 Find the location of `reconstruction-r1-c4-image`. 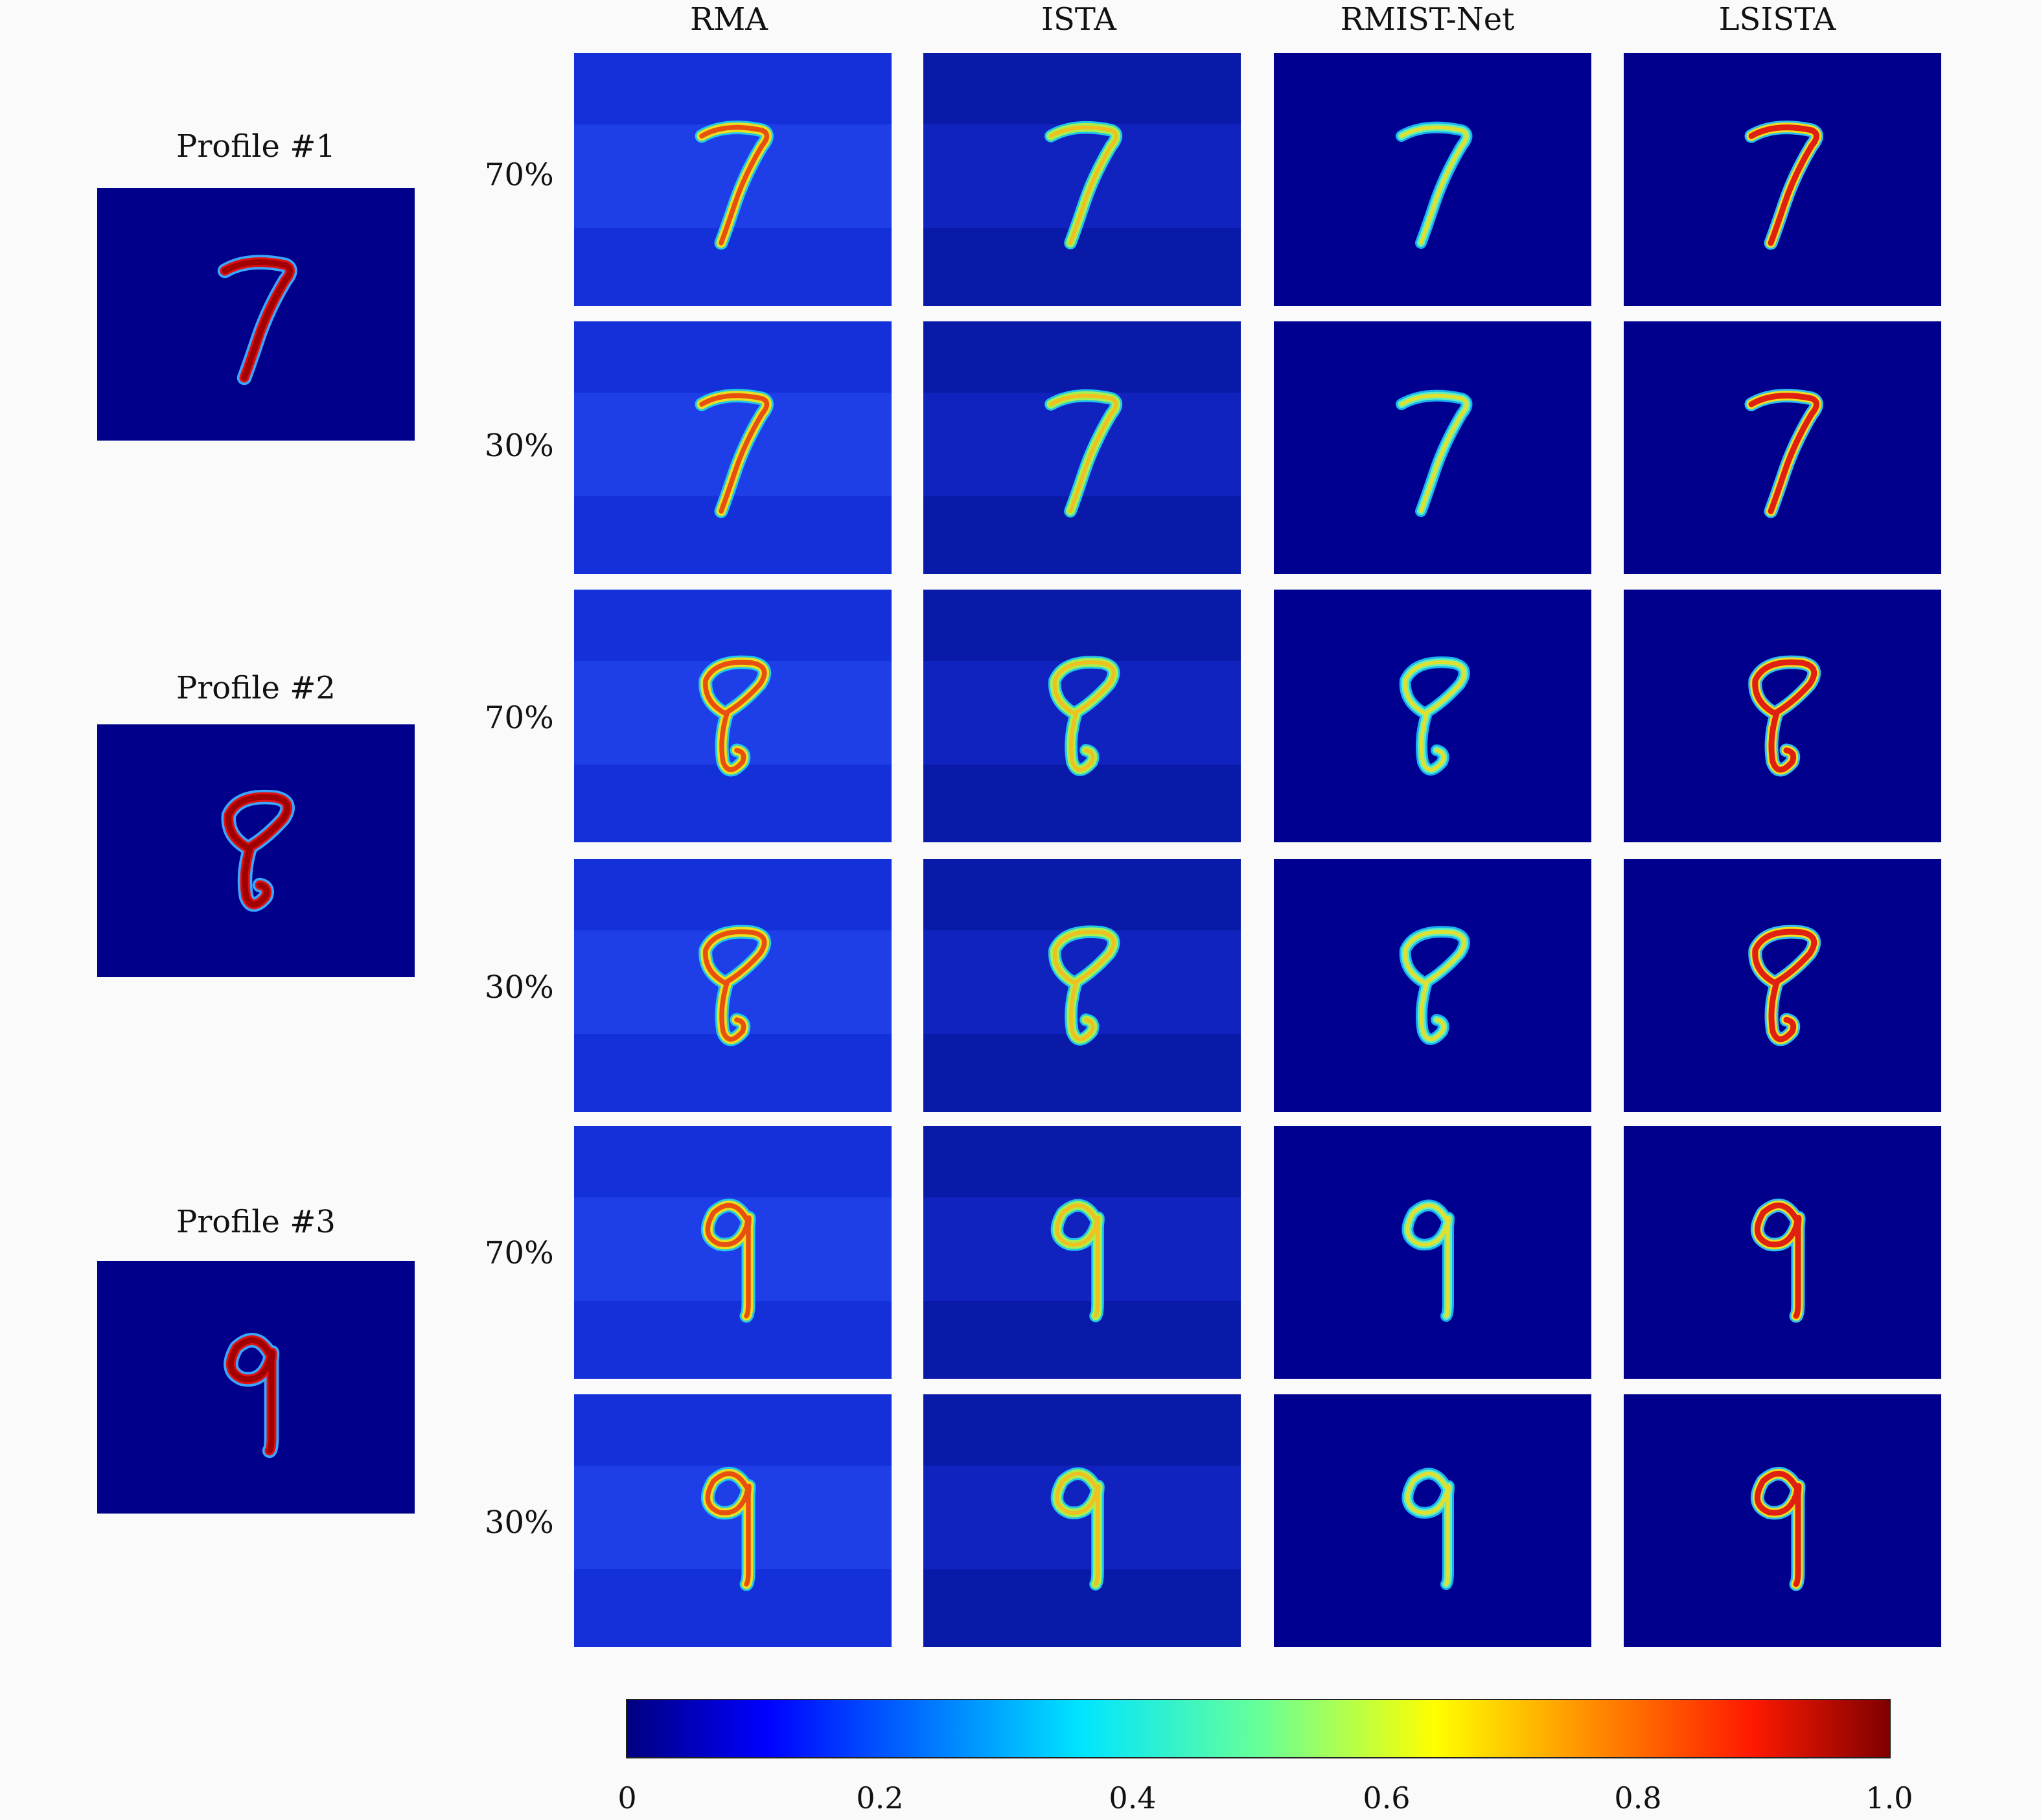

reconstruction-r1-c4-image is located at coordinates (1782, 180).